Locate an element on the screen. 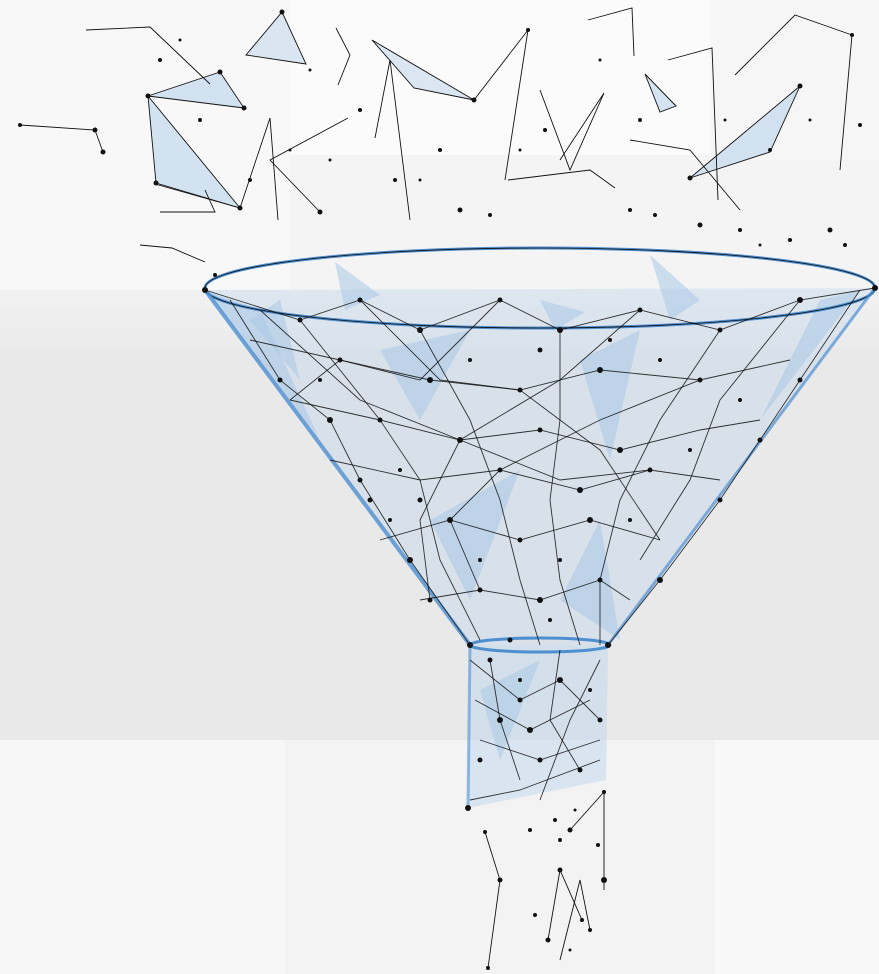 This screenshot has width=879, height=974. falling-shards is located at coordinates (544, 879).